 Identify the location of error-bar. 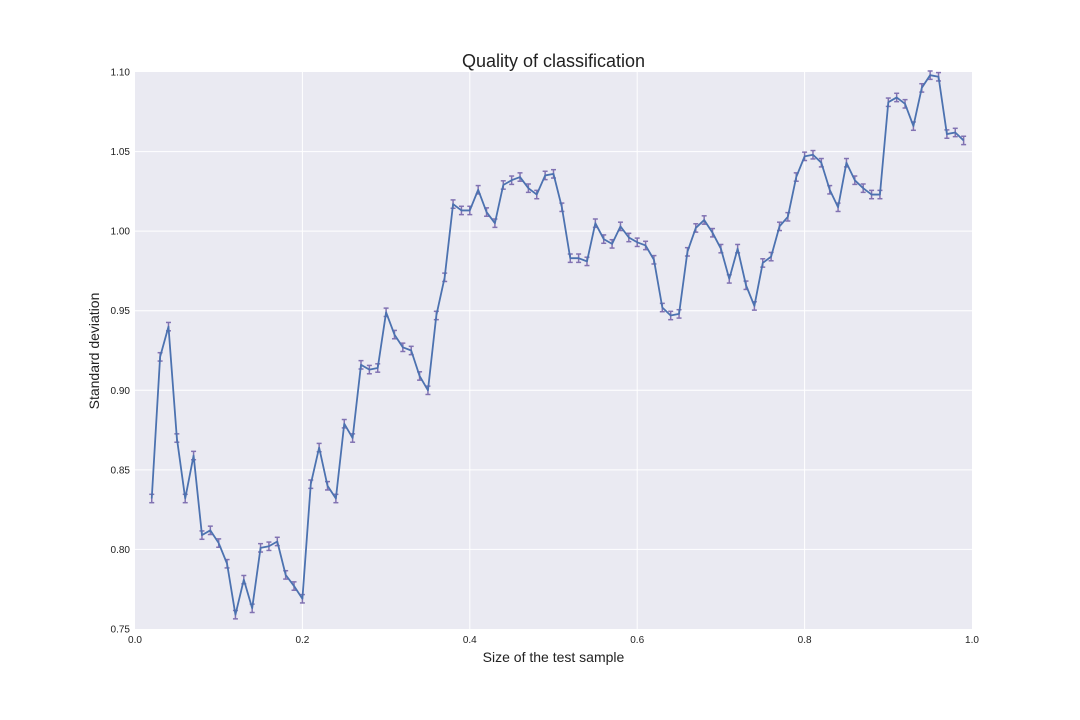
(964, 140).